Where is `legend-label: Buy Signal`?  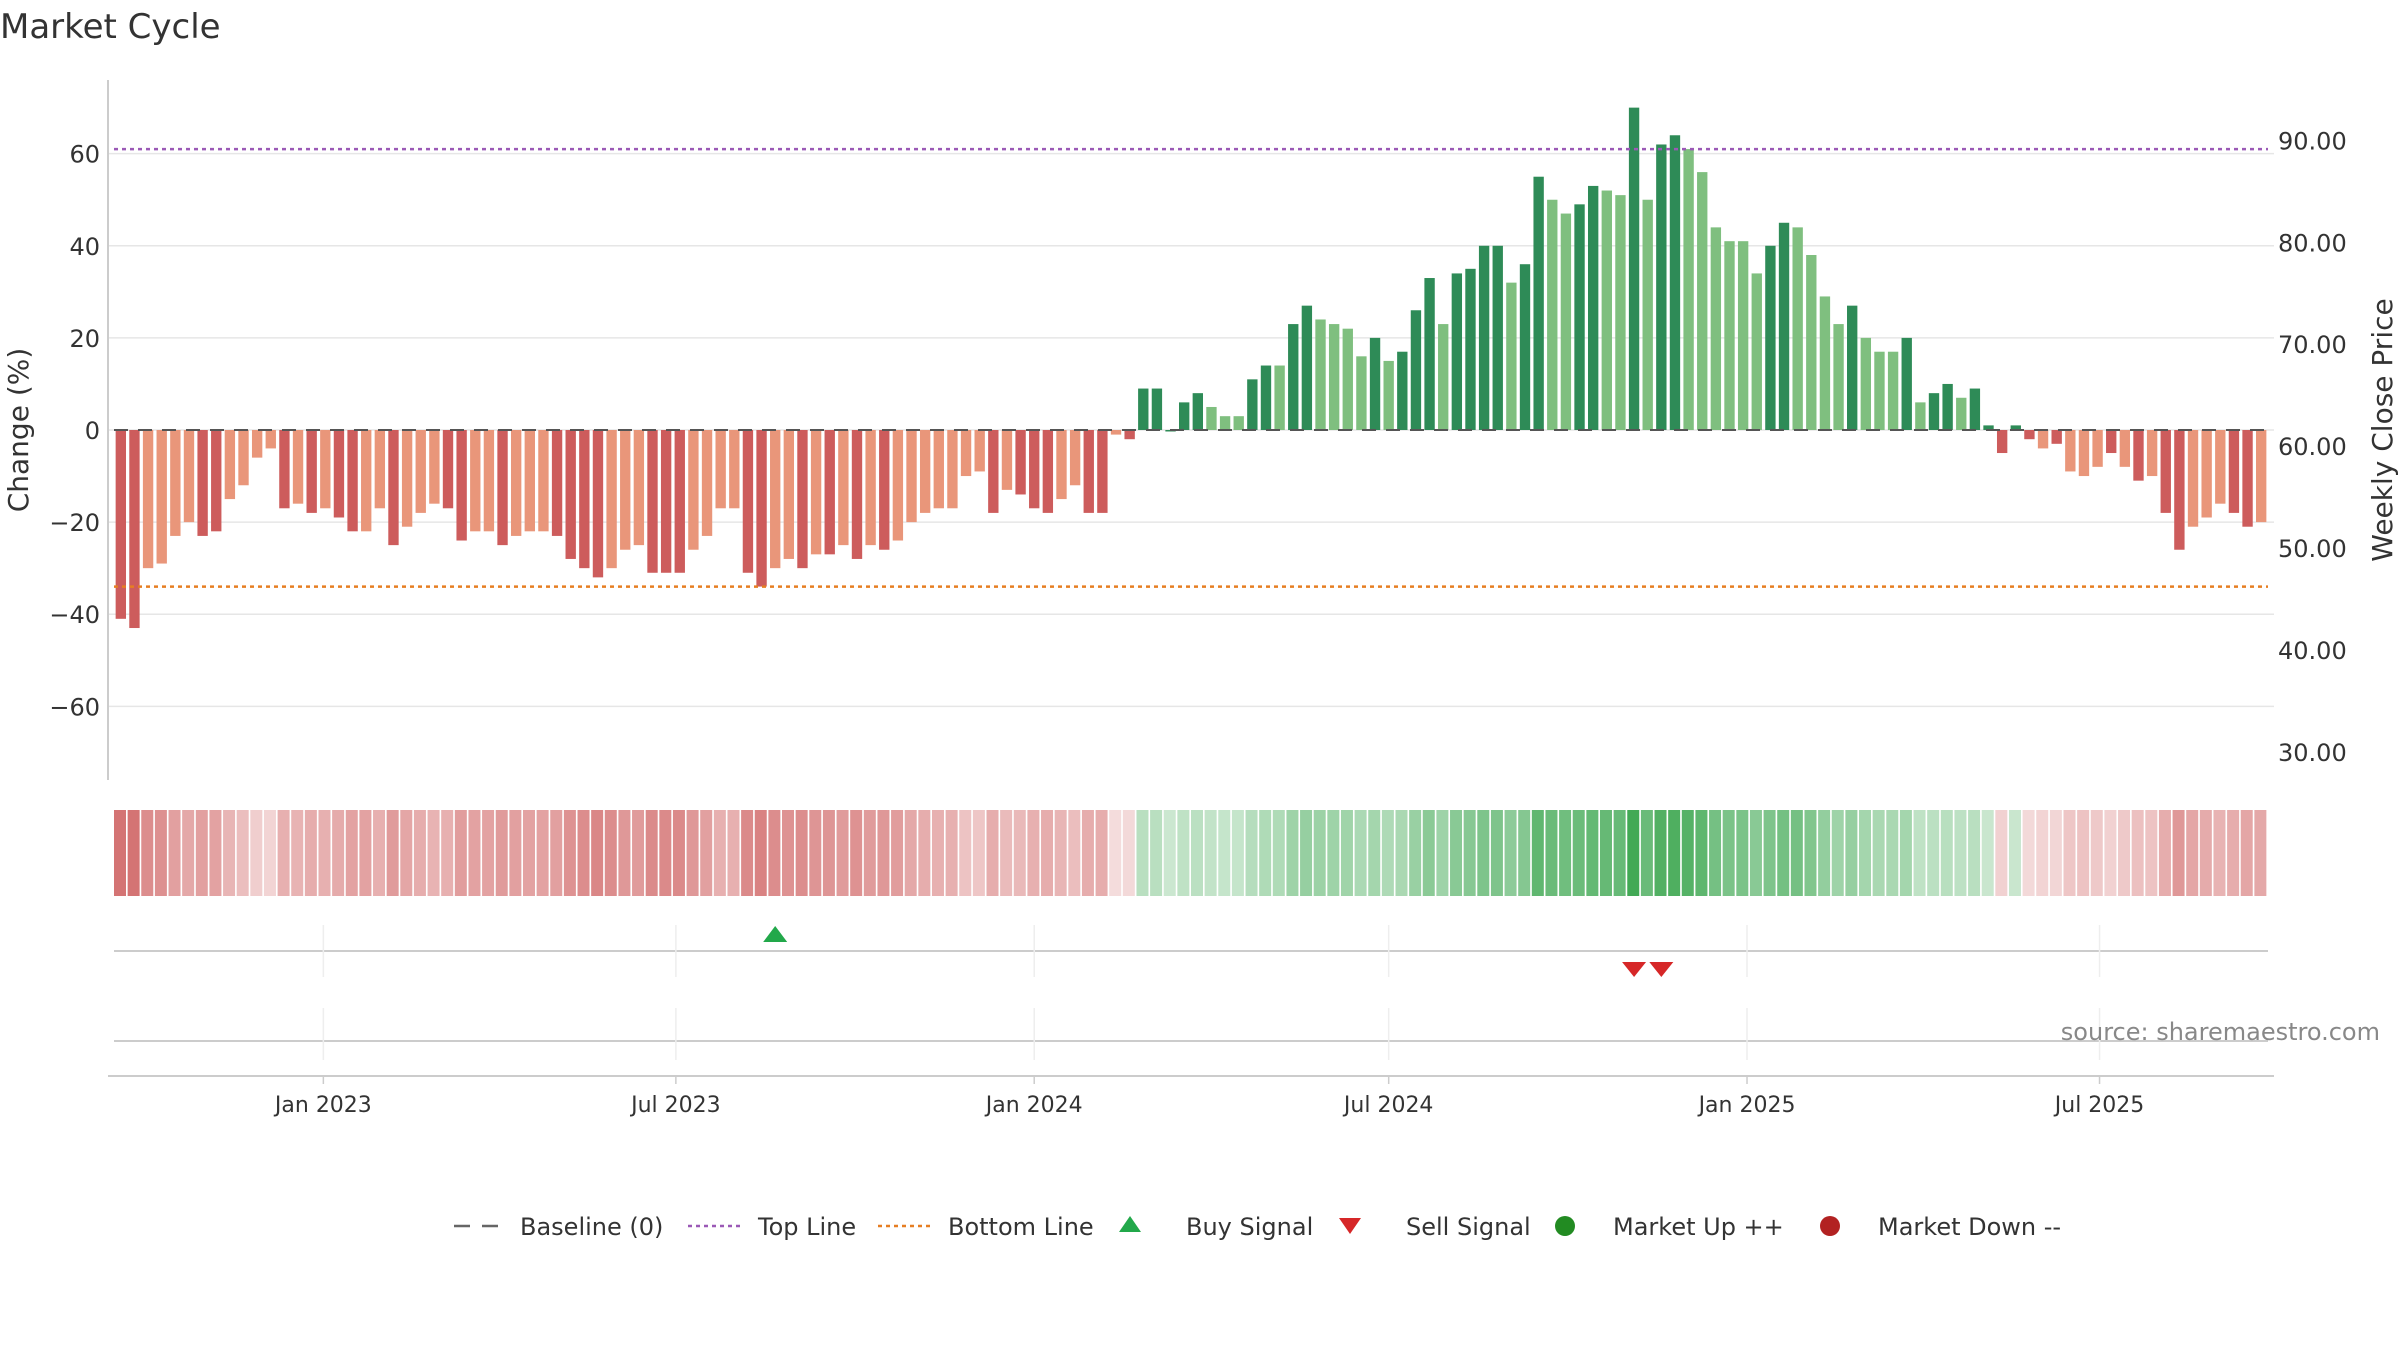 legend-label: Buy Signal is located at coordinates (1249, 1227).